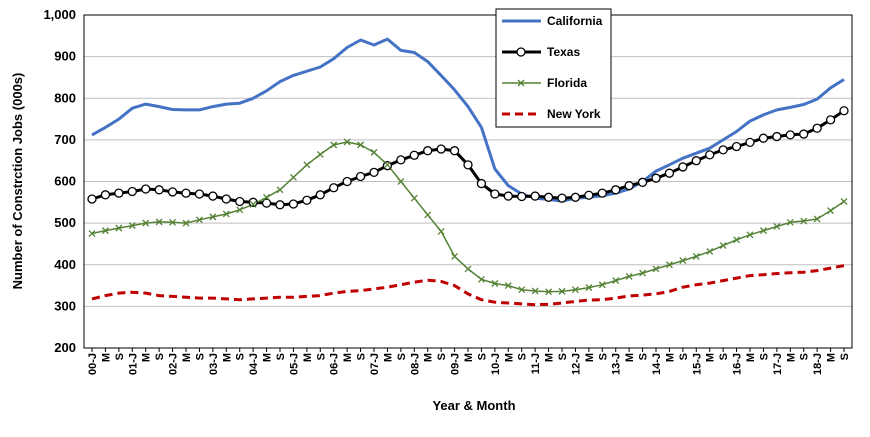 This screenshot has width=870, height=437. Describe the element at coordinates (697, 364) in the screenshot. I see `x-tick-label: 15-J` at that location.